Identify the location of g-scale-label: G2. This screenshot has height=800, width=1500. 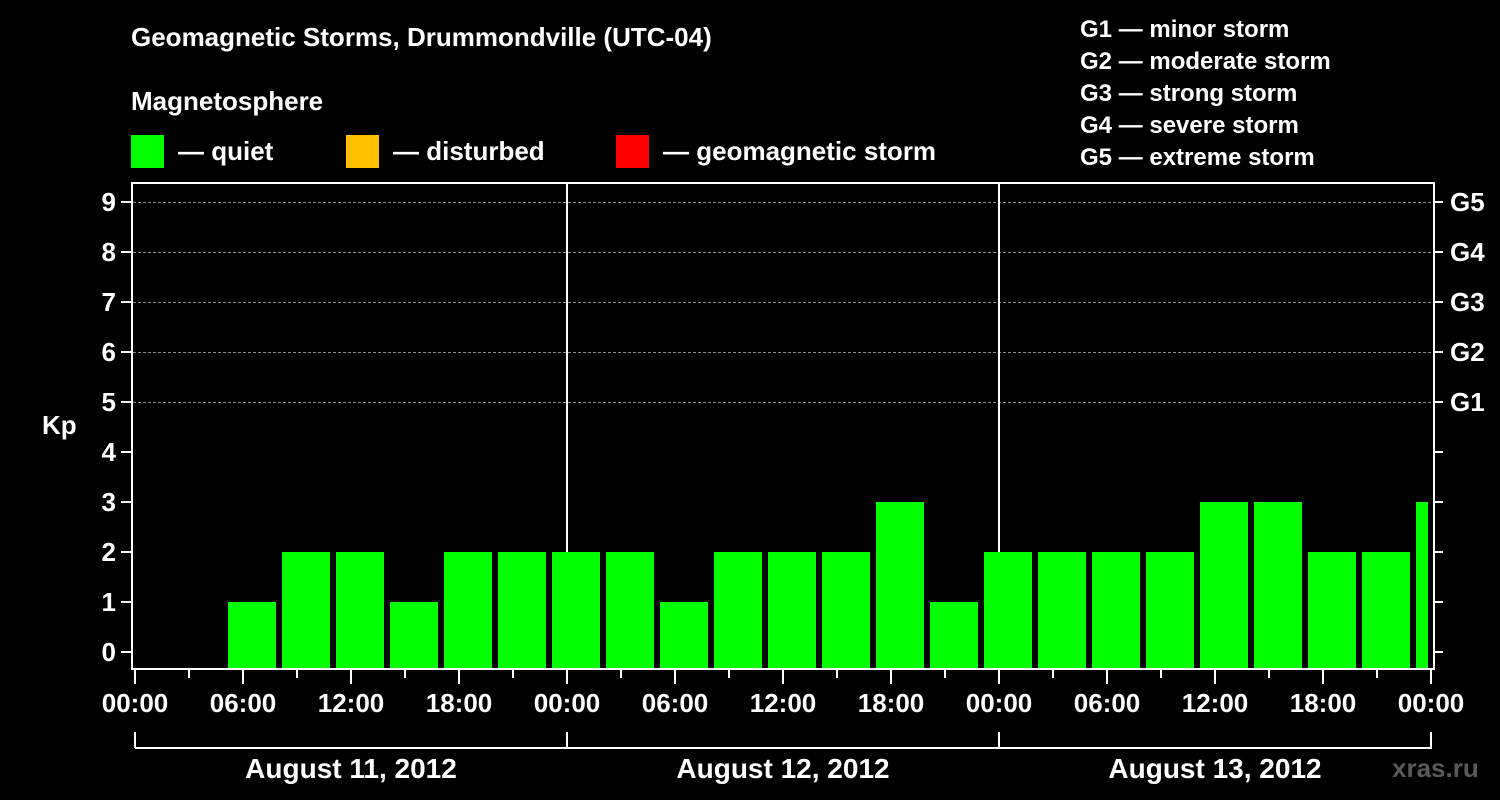
(1467, 352).